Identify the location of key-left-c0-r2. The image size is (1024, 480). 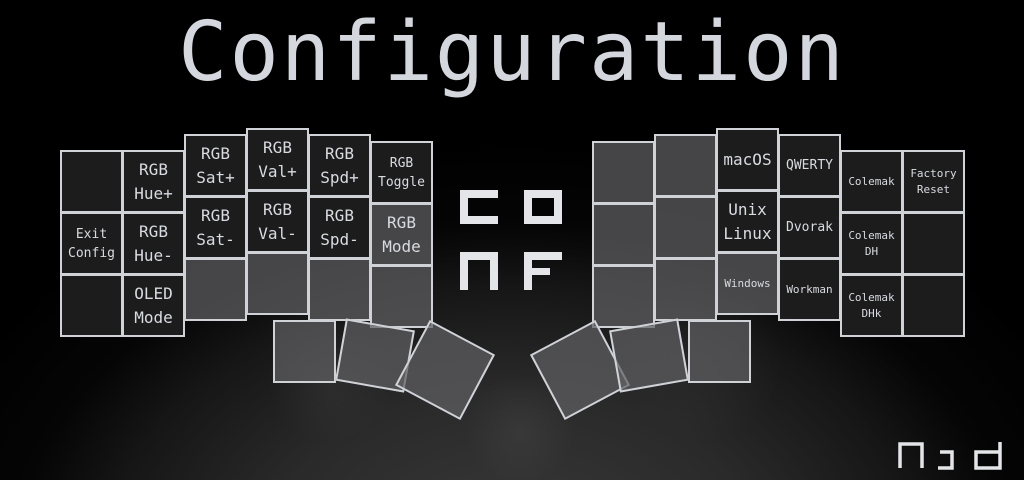
(91, 305).